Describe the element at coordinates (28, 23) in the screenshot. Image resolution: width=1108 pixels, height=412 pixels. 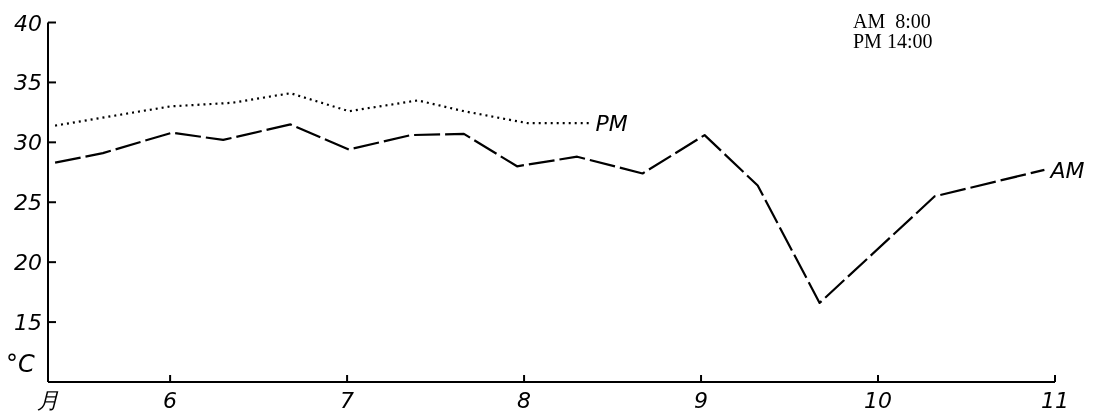
I see `y-tick-label: 40` at that location.